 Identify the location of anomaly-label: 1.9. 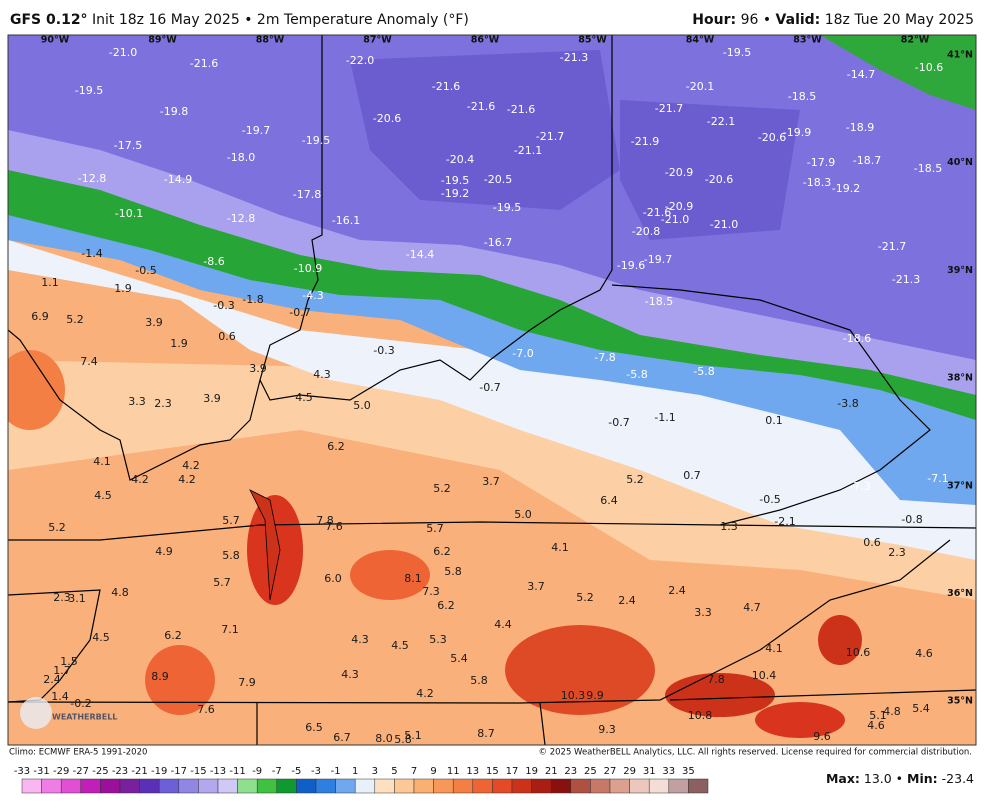
(123, 288).